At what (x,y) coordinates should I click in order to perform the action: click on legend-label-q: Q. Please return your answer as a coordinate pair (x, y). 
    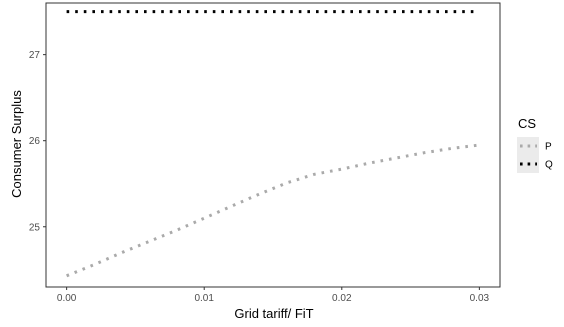
    Looking at the image, I should click on (549, 165).